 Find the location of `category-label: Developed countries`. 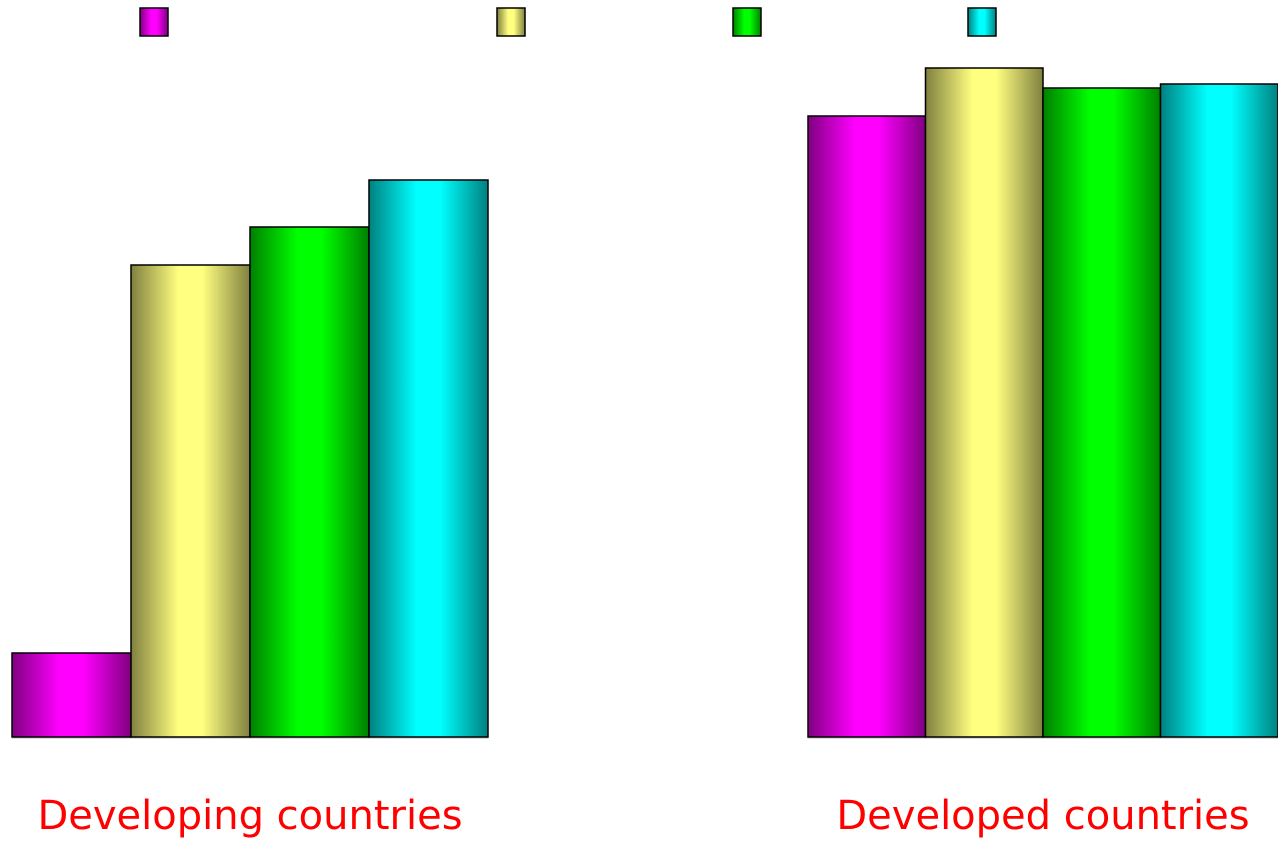

category-label: Developed countries is located at coordinates (1042, 816).